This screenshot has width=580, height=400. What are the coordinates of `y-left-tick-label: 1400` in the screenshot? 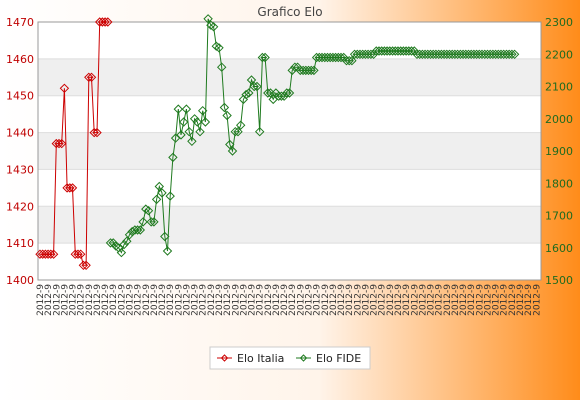 It's located at (20, 280).